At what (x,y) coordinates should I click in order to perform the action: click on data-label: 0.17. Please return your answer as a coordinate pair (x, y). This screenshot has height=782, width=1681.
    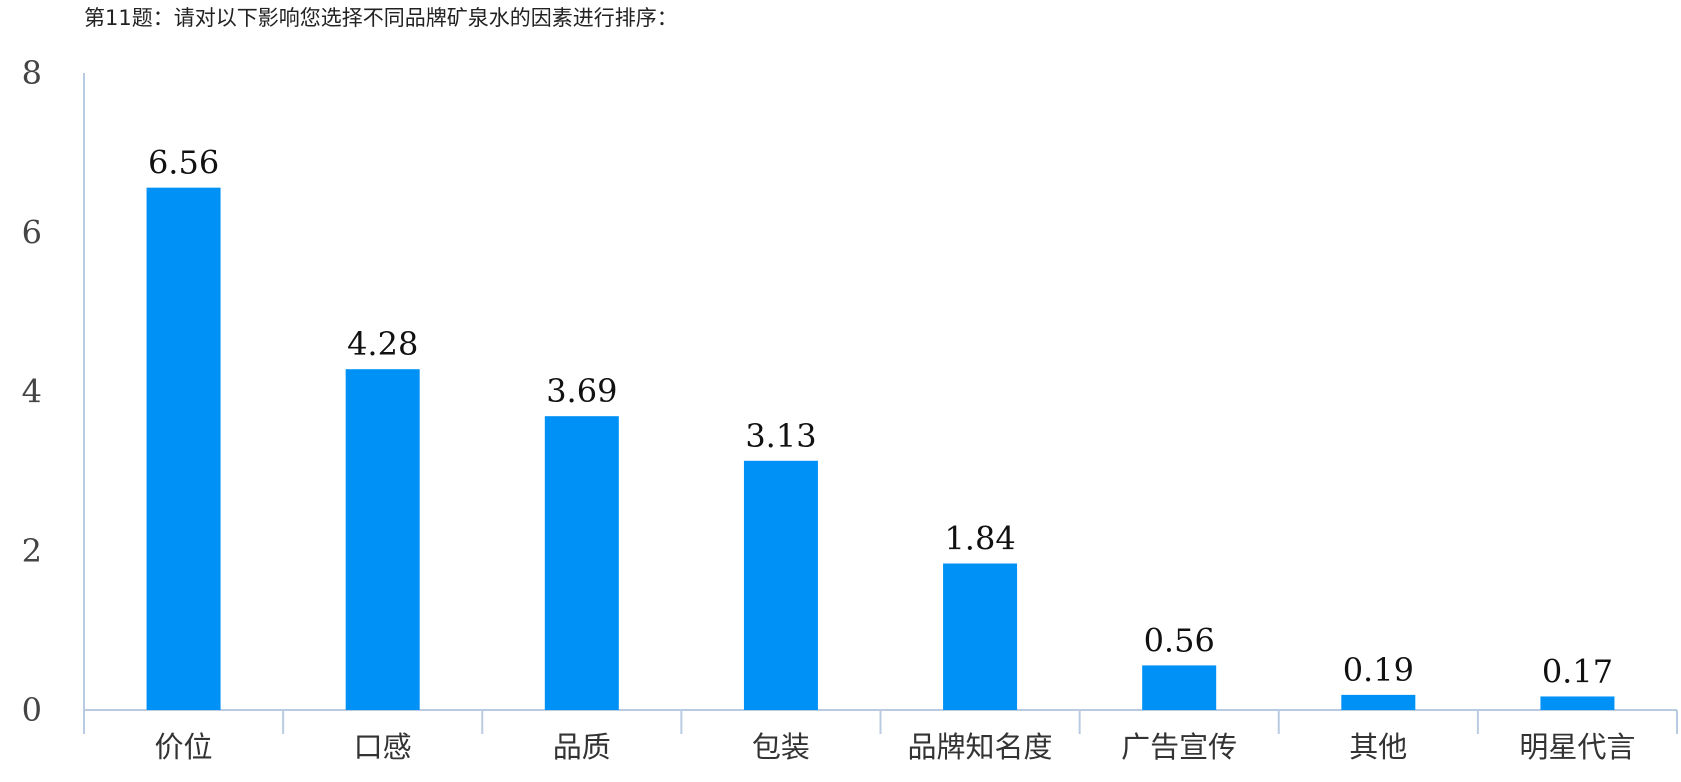
    Looking at the image, I should click on (1577, 671).